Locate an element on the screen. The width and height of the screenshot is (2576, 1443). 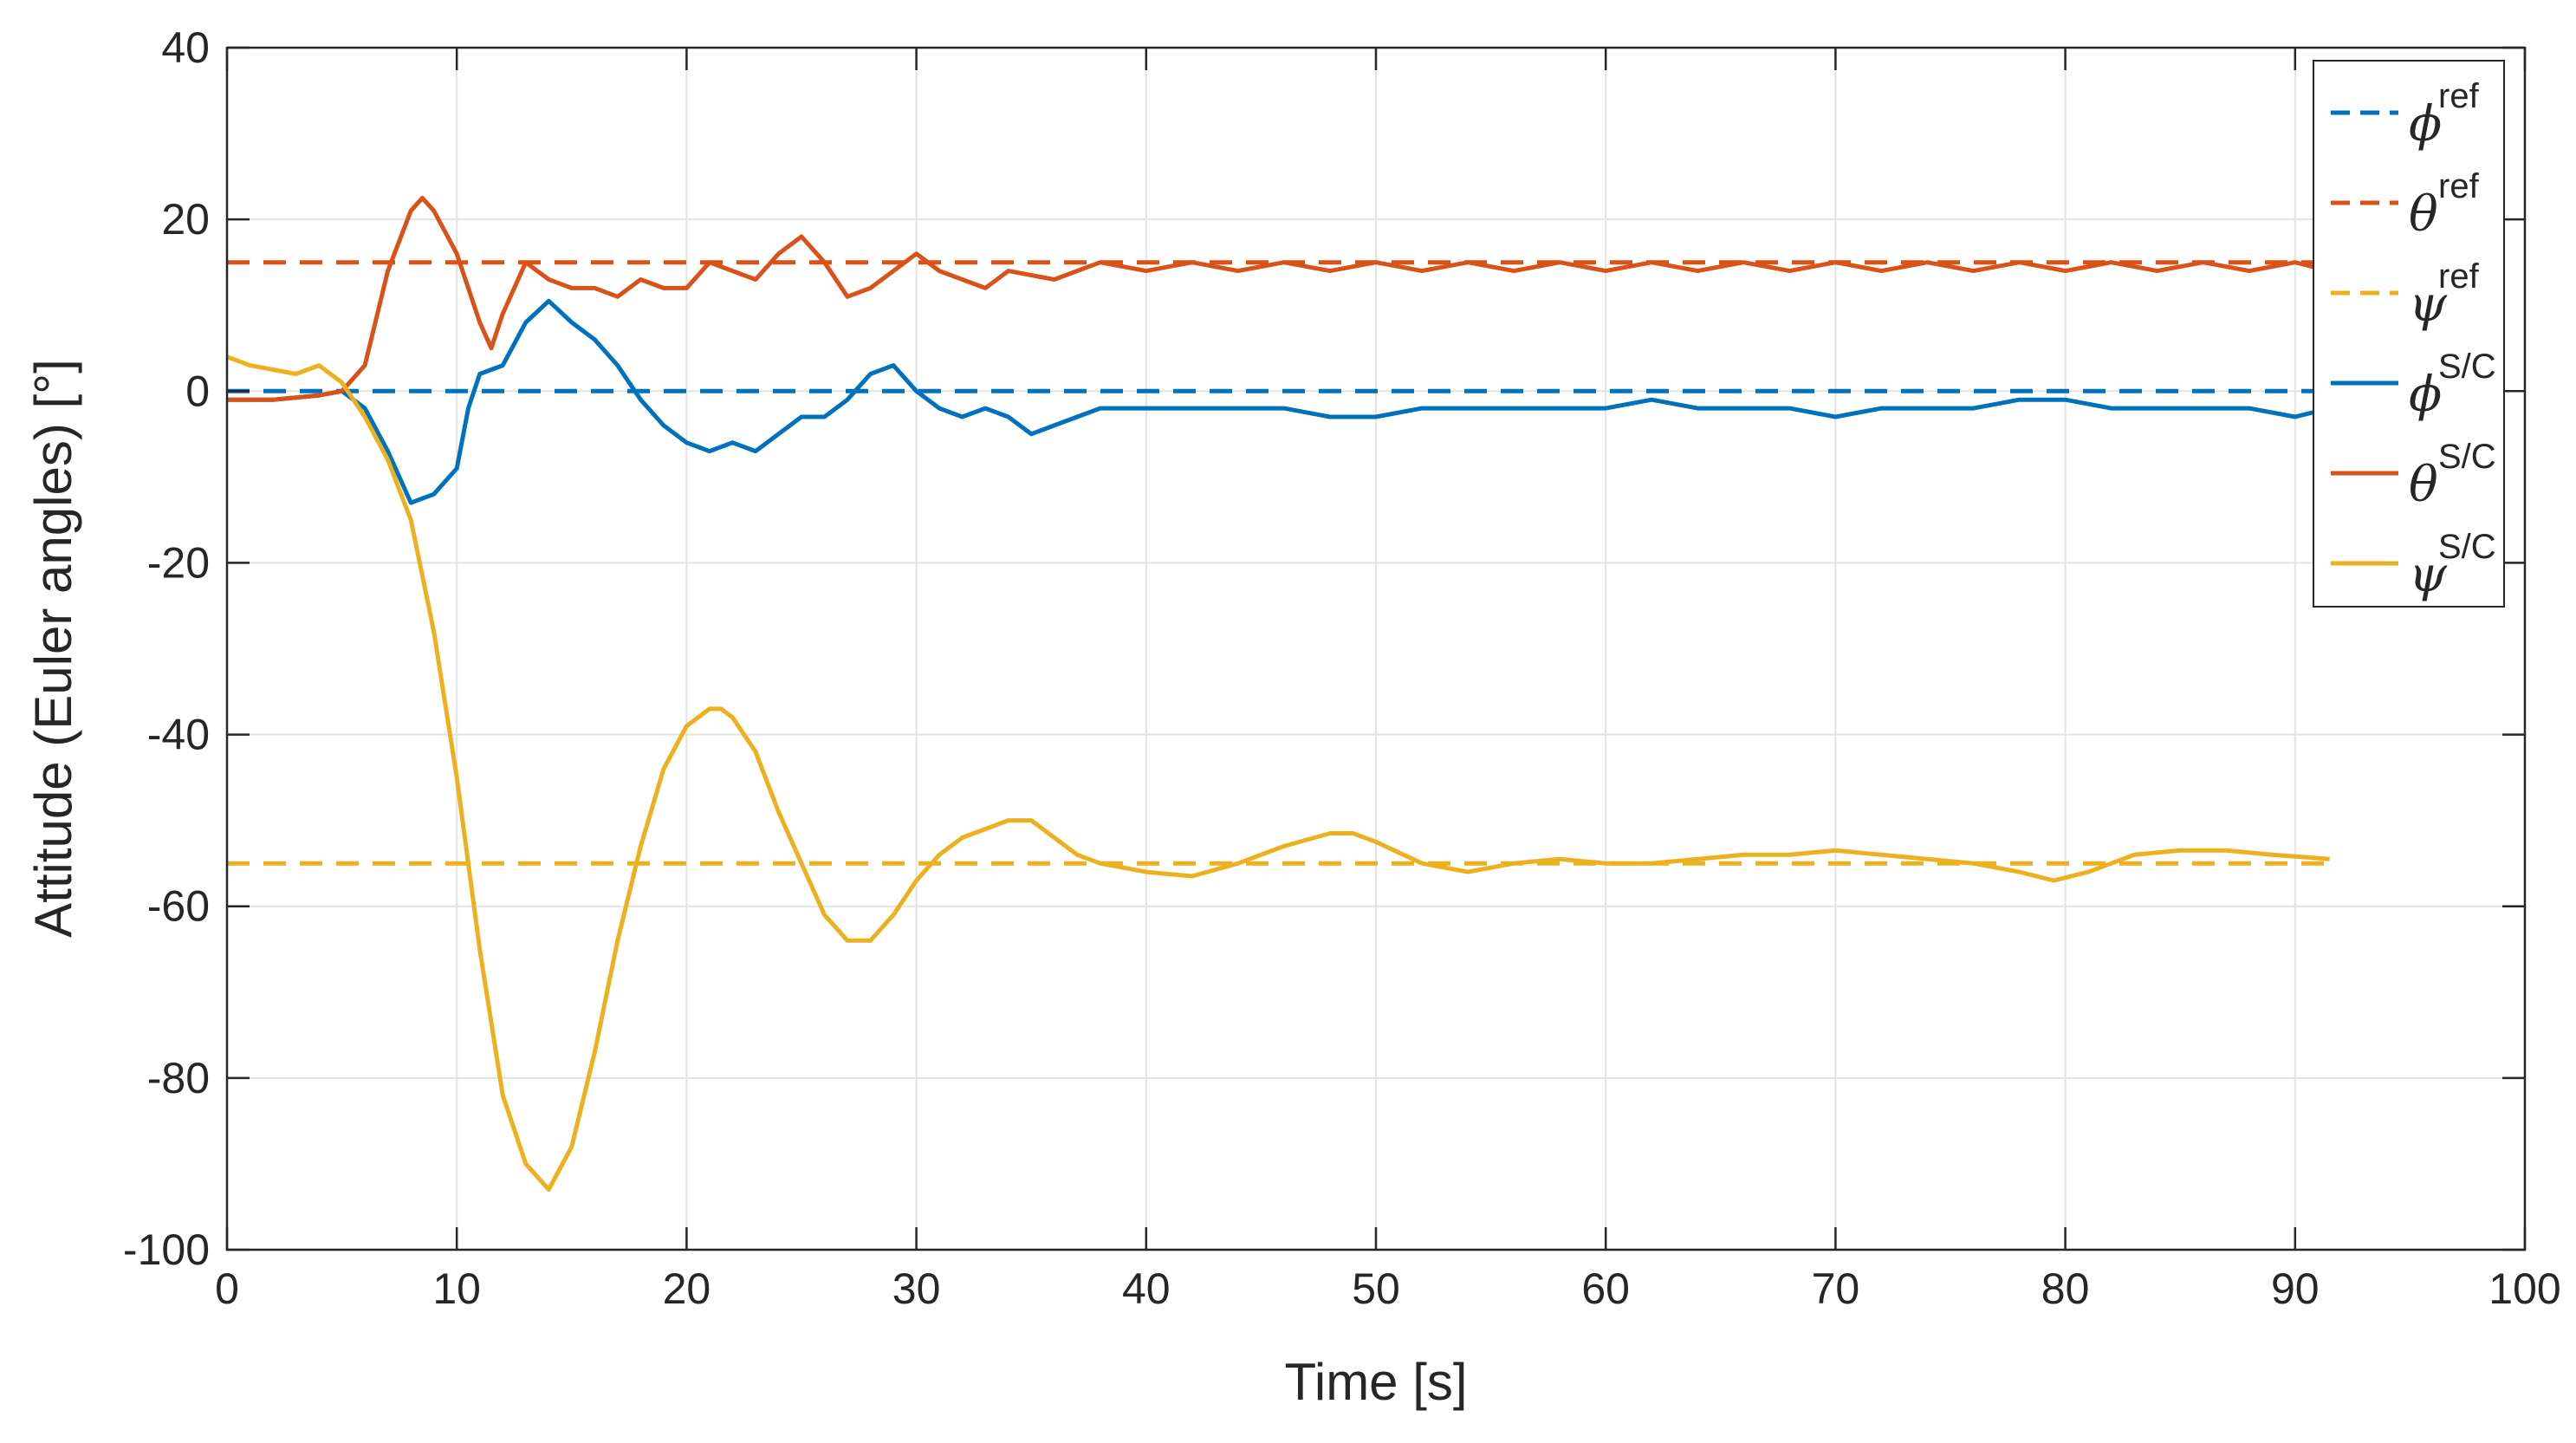
x-axis-title: Time [s] is located at coordinates (1376, 1382).